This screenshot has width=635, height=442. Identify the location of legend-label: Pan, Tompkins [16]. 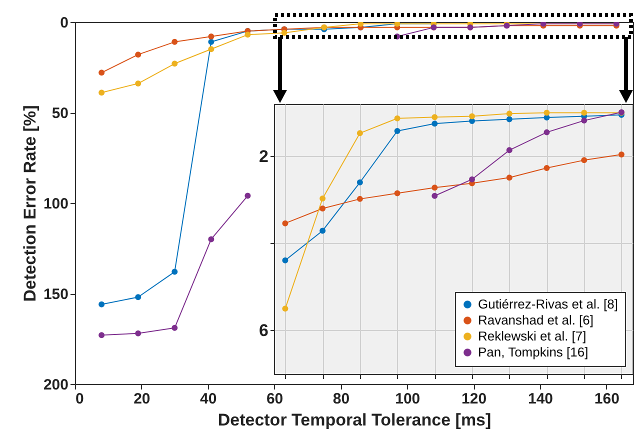
(533, 352).